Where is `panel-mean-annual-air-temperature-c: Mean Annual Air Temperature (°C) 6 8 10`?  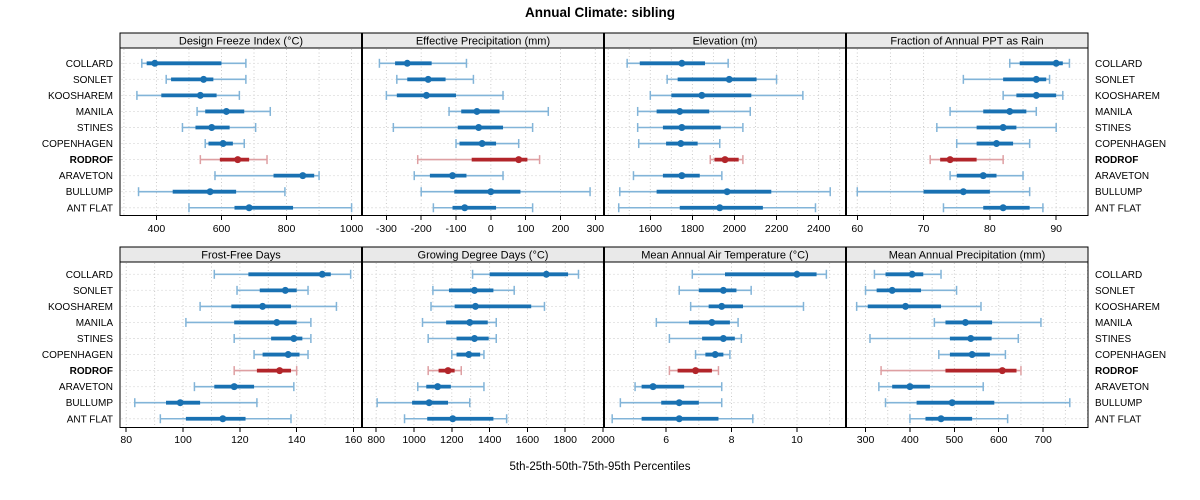
panel-mean-annual-air-temperature-c: Mean Annual Air Temperature (°C) 6 8 10 is located at coordinates (725, 346).